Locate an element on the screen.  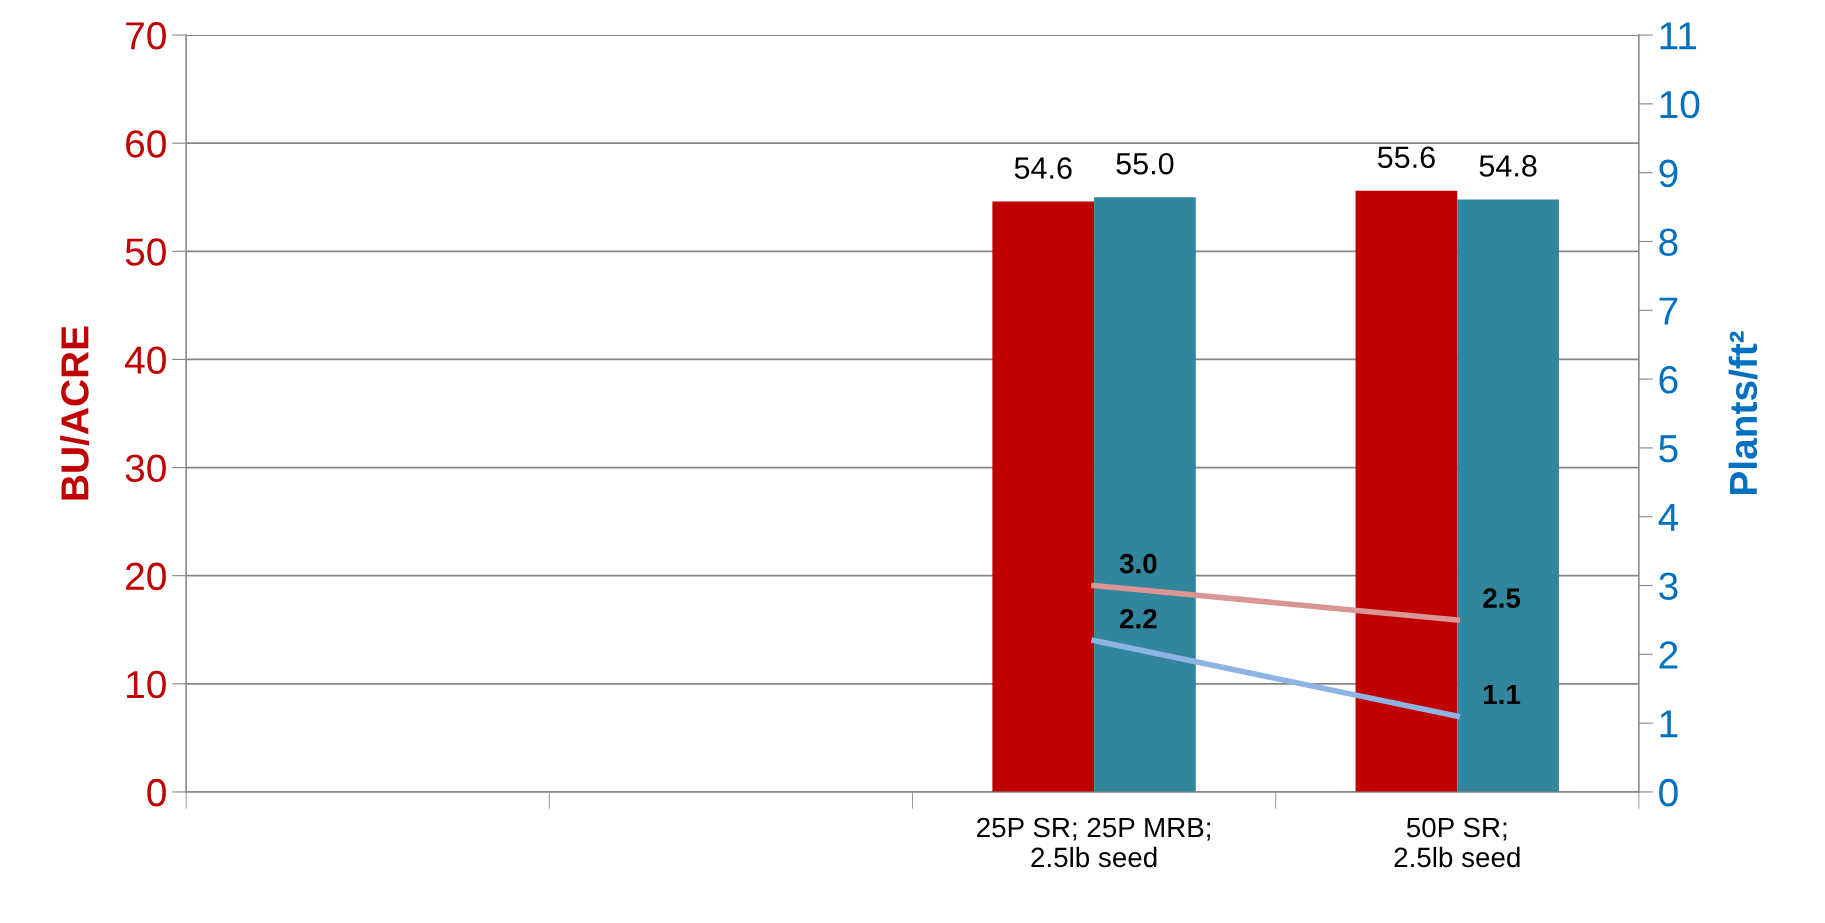
y-tick-label: 20 is located at coordinates (146, 576).